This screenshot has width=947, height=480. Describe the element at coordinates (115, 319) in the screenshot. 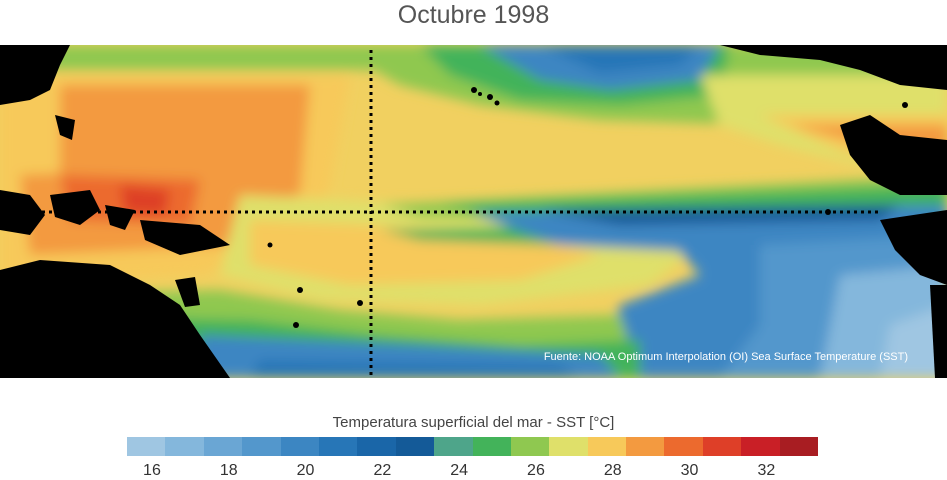

I see `australia-land` at that location.